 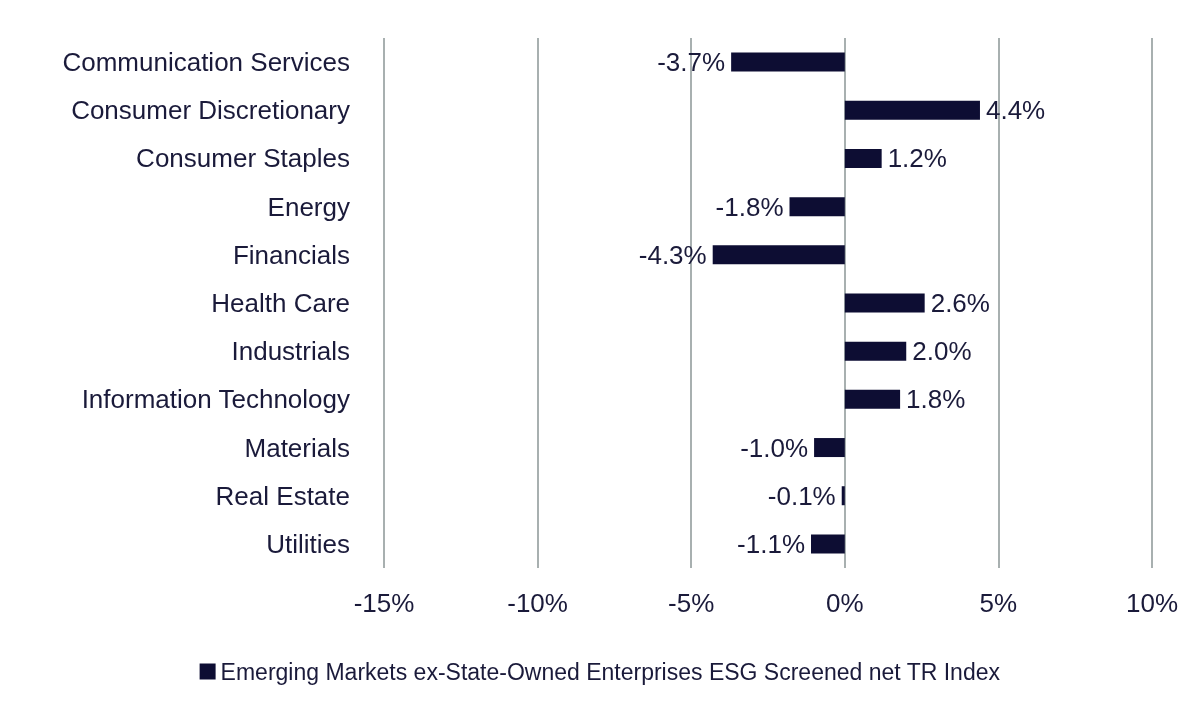 I want to click on data-label: -0.1%, so click(x=801, y=495).